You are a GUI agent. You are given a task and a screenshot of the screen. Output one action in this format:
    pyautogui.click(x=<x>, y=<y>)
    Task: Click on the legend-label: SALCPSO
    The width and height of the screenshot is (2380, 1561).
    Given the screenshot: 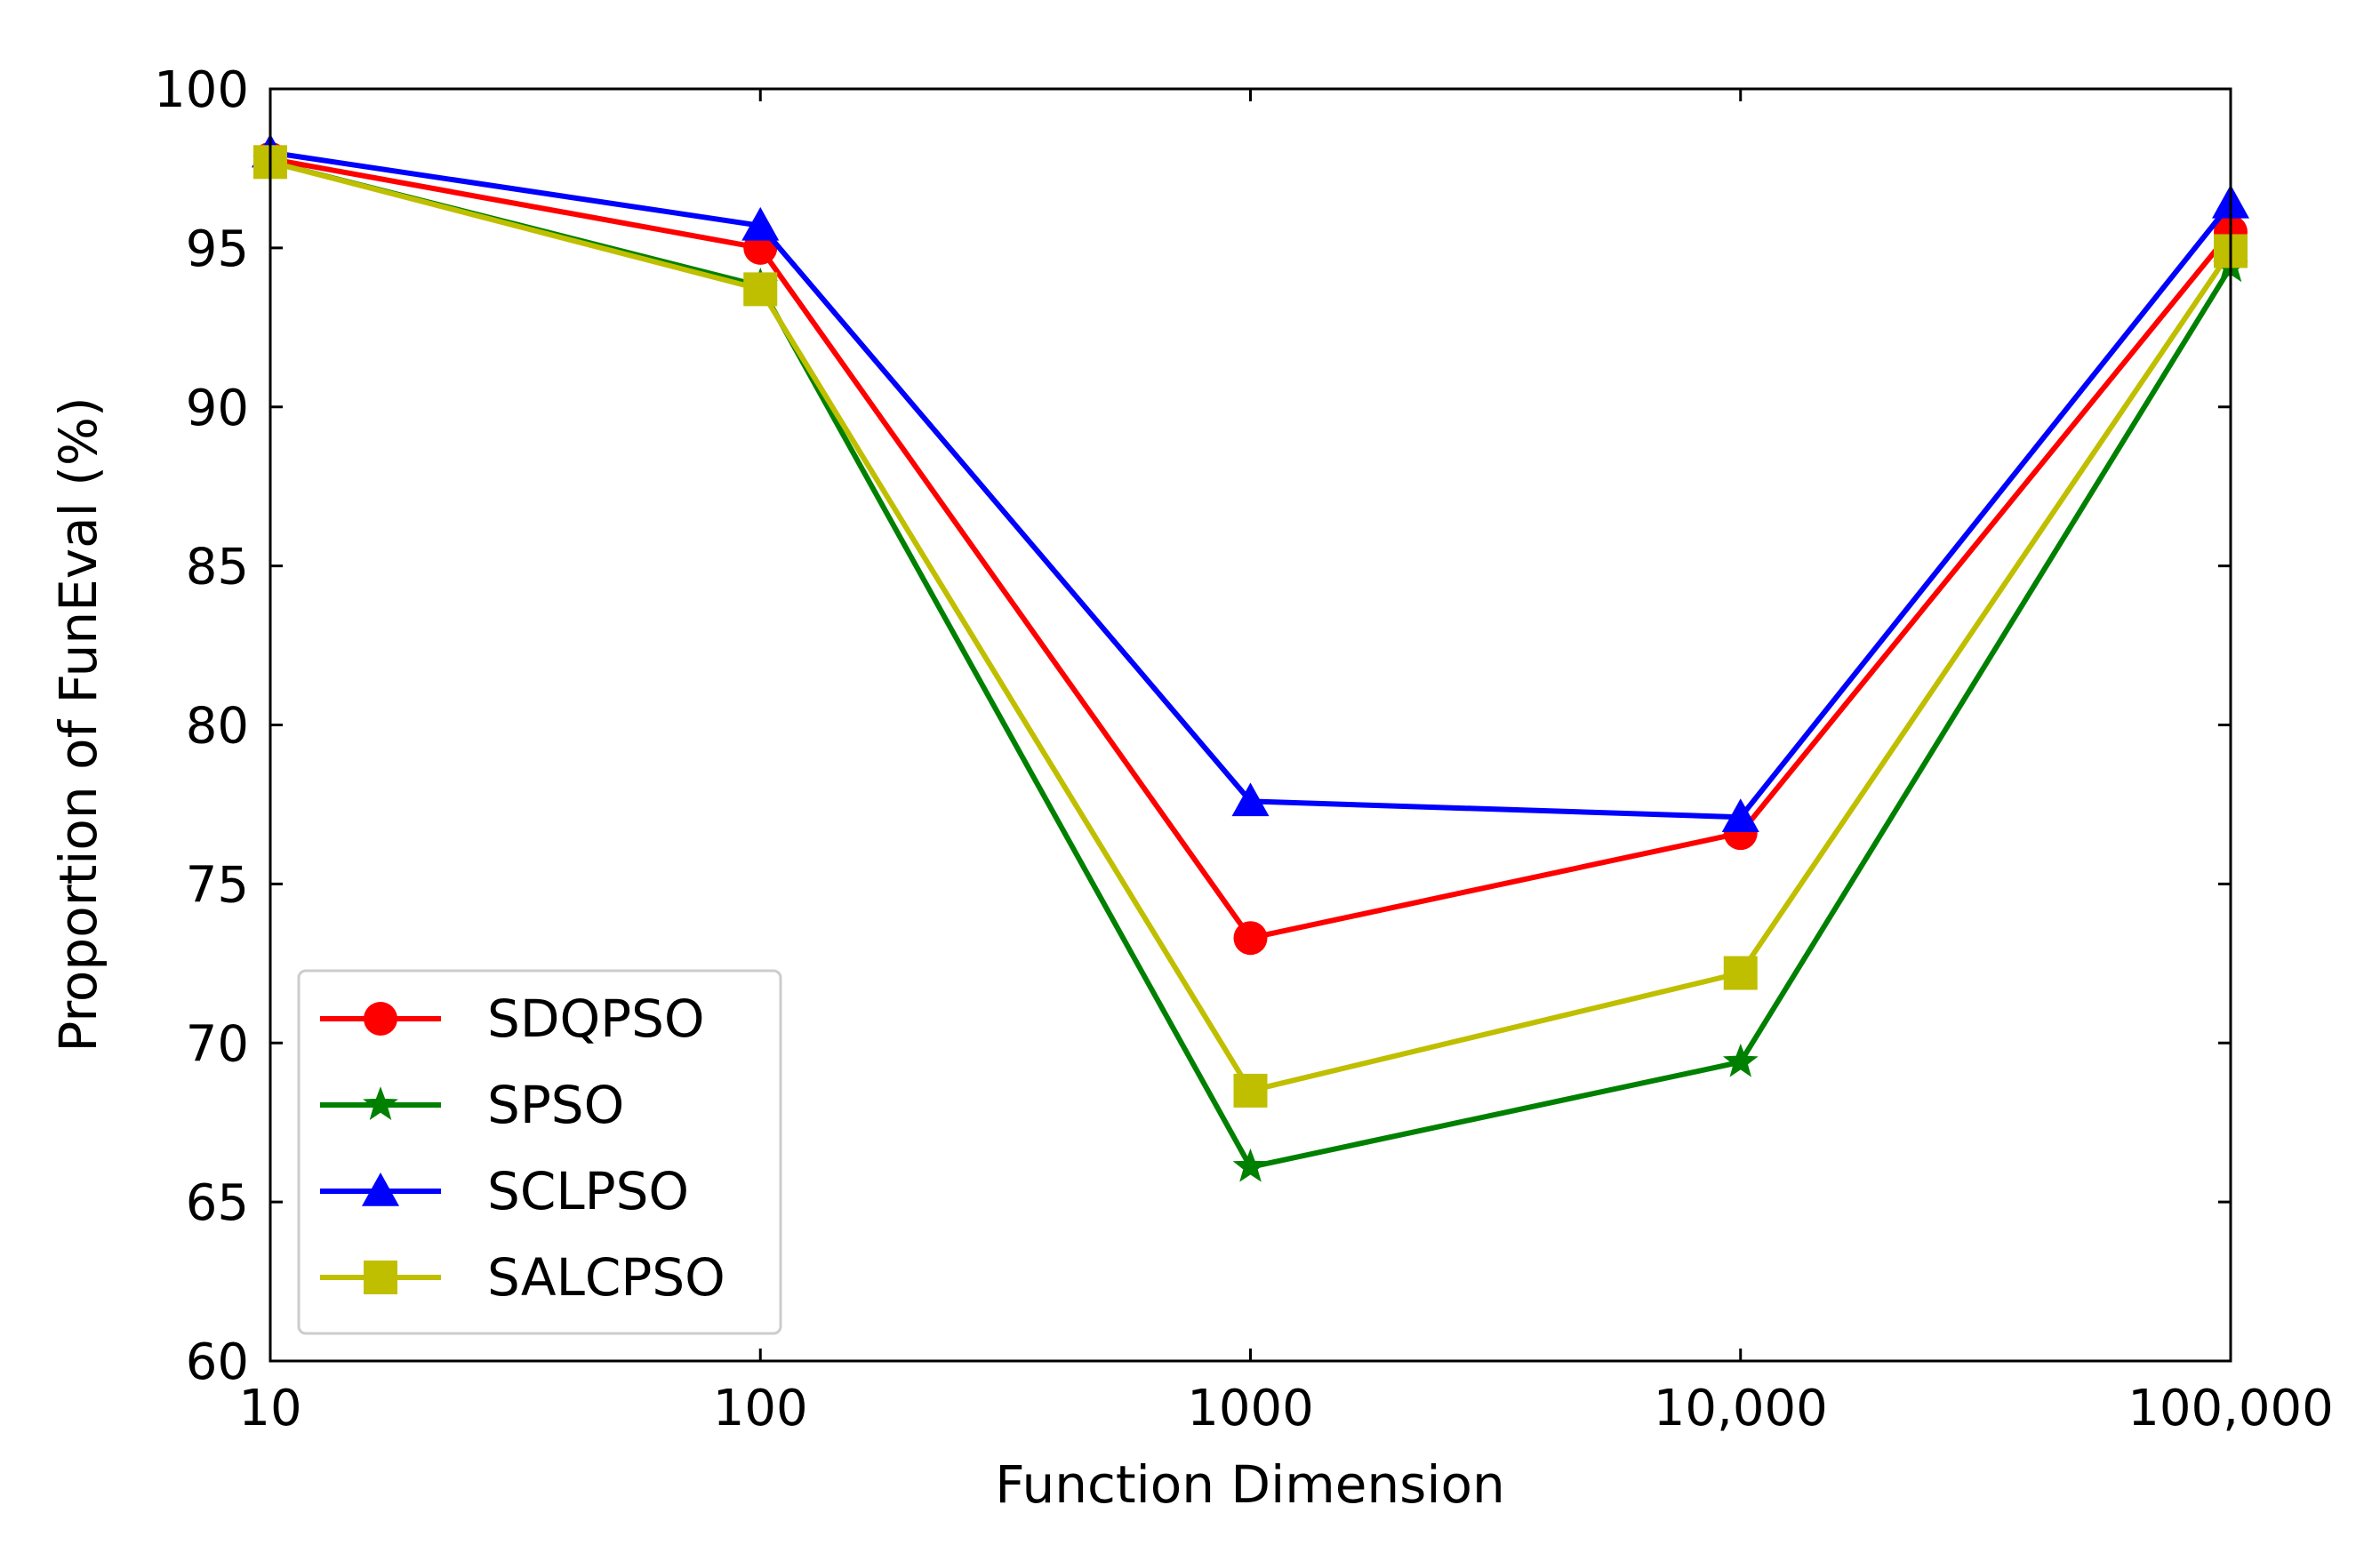 What is the action you would take?
    pyautogui.click(x=606, y=1277)
    